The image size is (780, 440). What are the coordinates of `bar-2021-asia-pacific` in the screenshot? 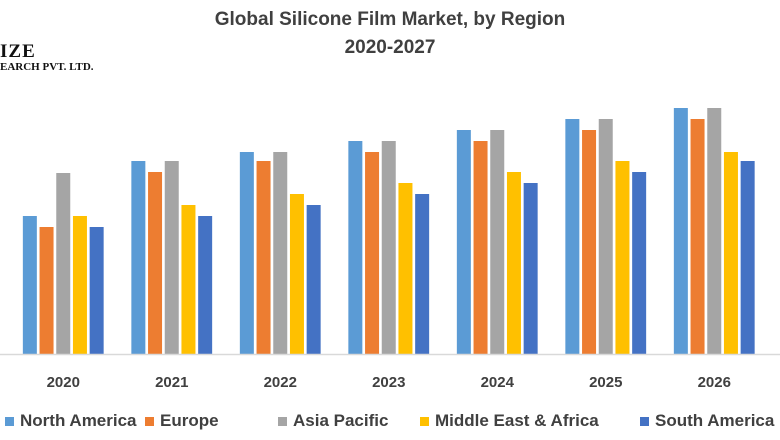 It's located at (171, 257).